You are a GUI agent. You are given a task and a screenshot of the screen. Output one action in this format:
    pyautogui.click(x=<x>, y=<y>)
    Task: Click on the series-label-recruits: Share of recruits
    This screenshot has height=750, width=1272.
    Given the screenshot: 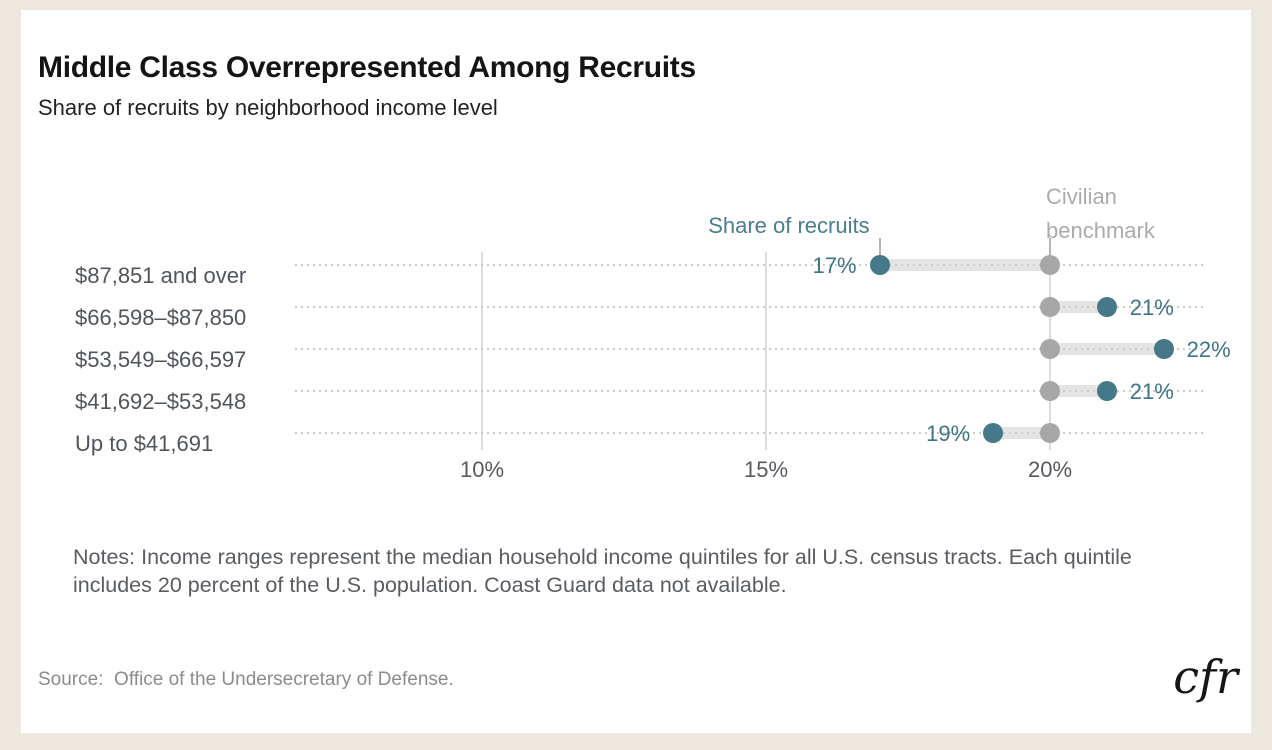 What is the action you would take?
    pyautogui.click(x=789, y=225)
    